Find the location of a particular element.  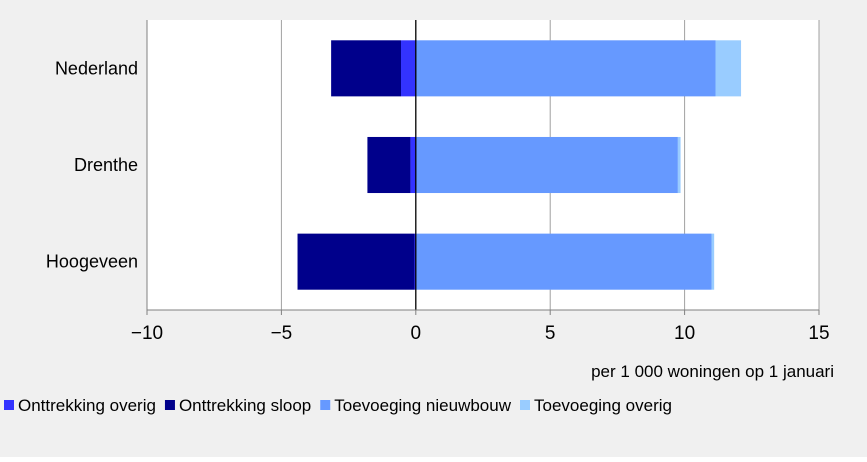

x-tick-label: 15 is located at coordinates (818, 333).